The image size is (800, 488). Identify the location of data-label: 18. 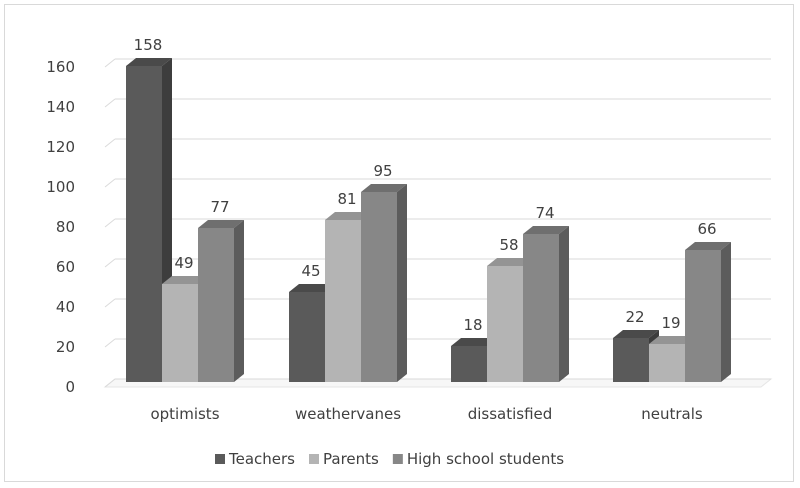
(472, 325).